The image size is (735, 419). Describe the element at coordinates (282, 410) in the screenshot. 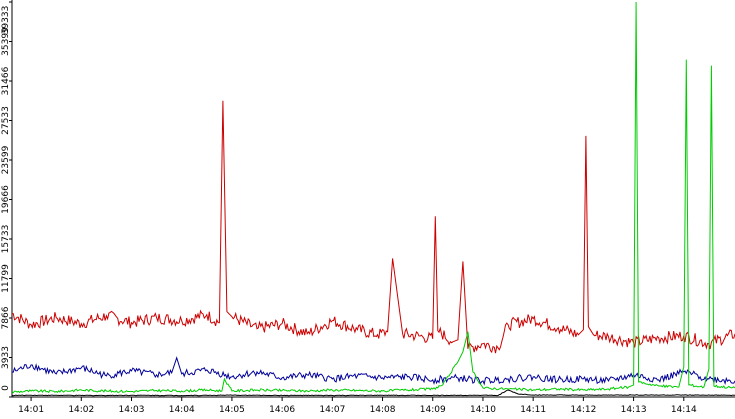

I see `x-tick-label: 14:06` at that location.